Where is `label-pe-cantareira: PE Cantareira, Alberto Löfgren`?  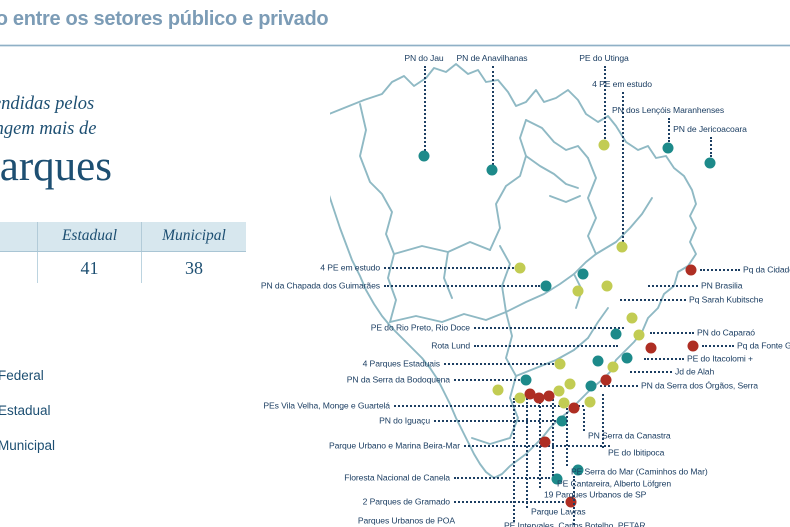
label-pe-cantareira: PE Cantareira, Alberto Löfgren is located at coordinates (614, 483).